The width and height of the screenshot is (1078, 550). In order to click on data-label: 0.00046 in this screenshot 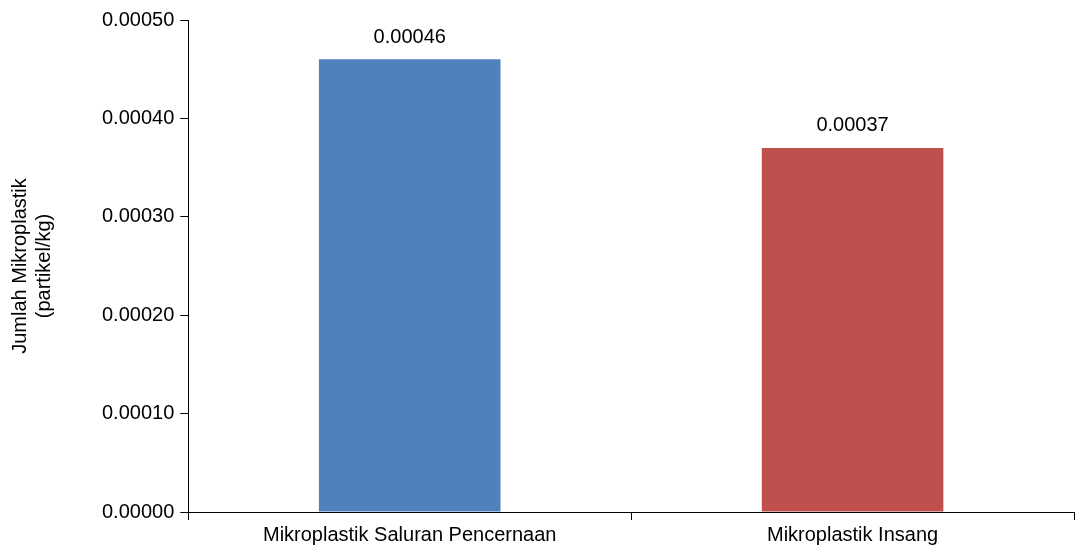, I will do `click(409, 35)`.